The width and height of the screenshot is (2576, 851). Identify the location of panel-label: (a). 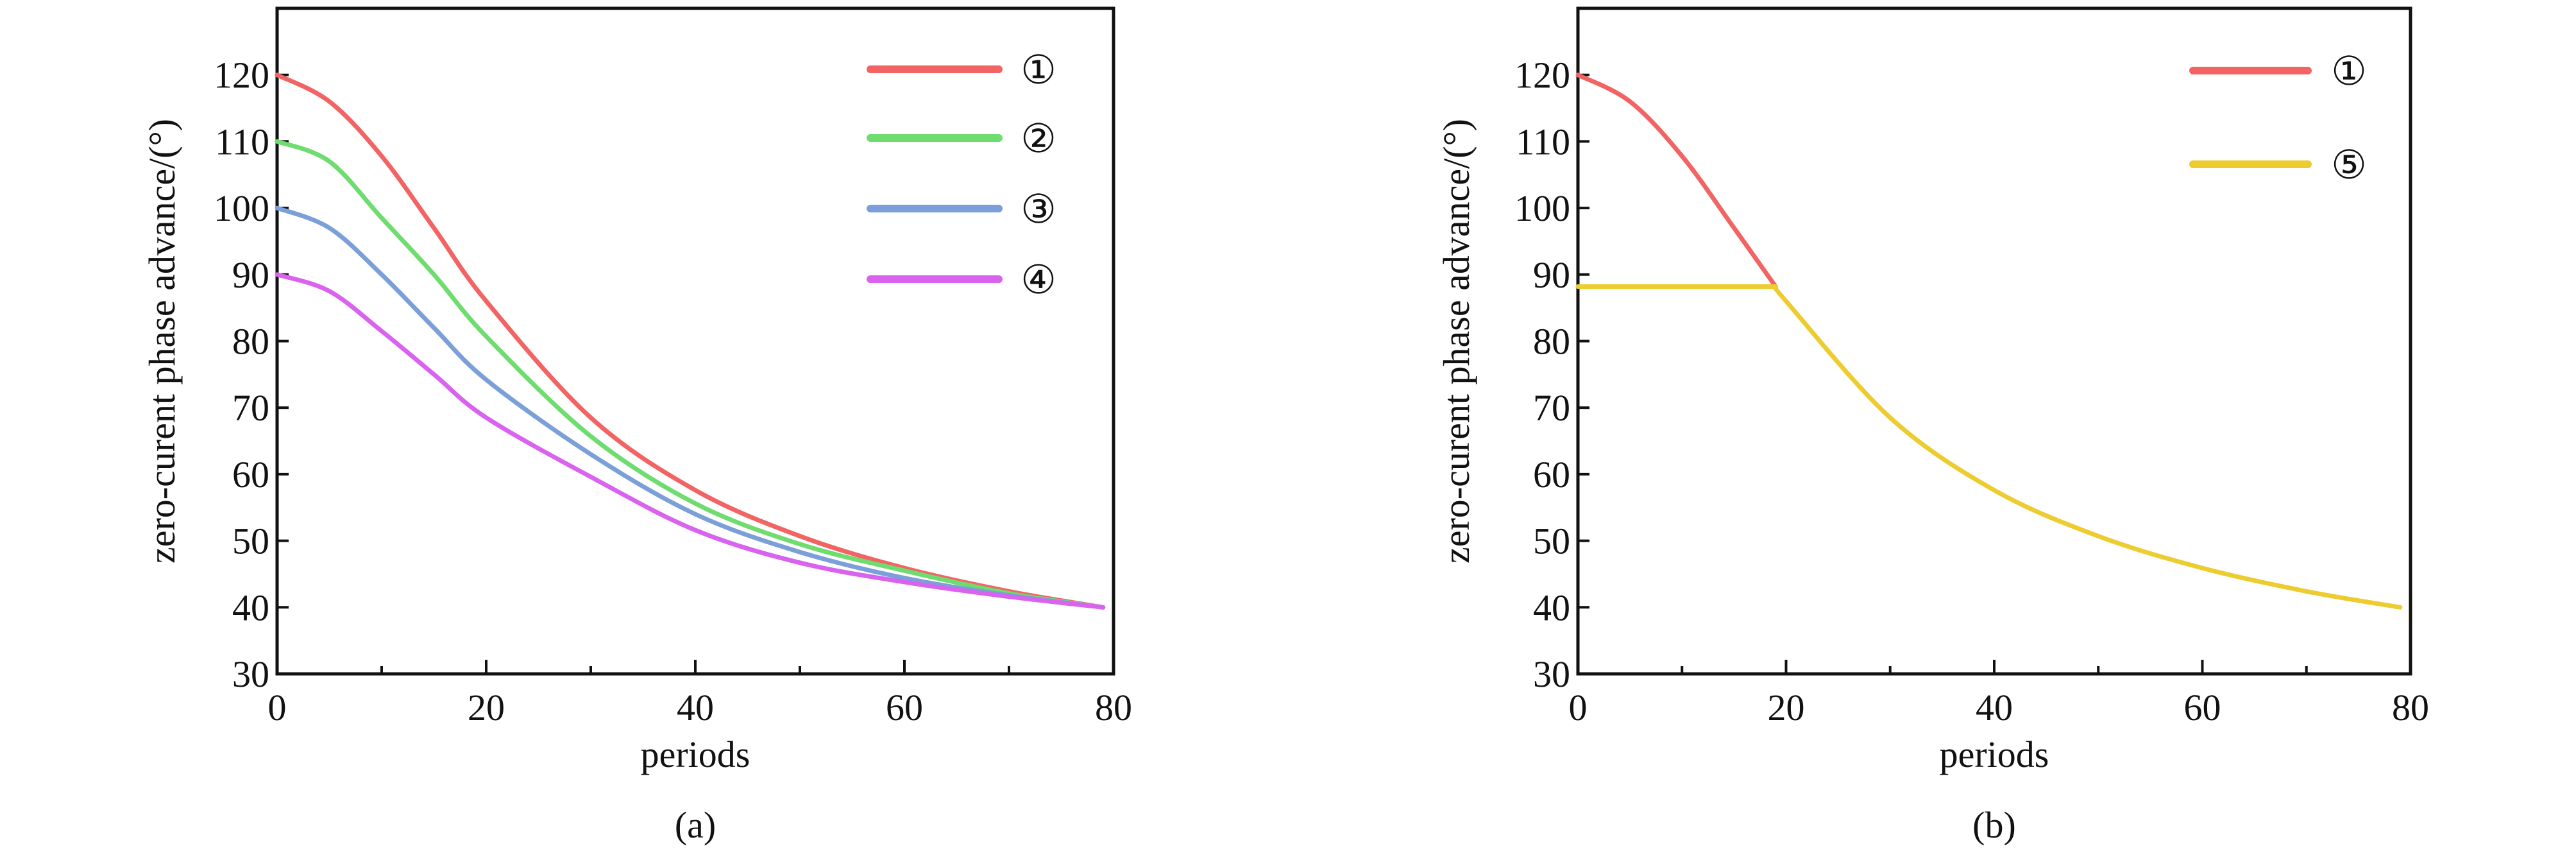
(695, 825).